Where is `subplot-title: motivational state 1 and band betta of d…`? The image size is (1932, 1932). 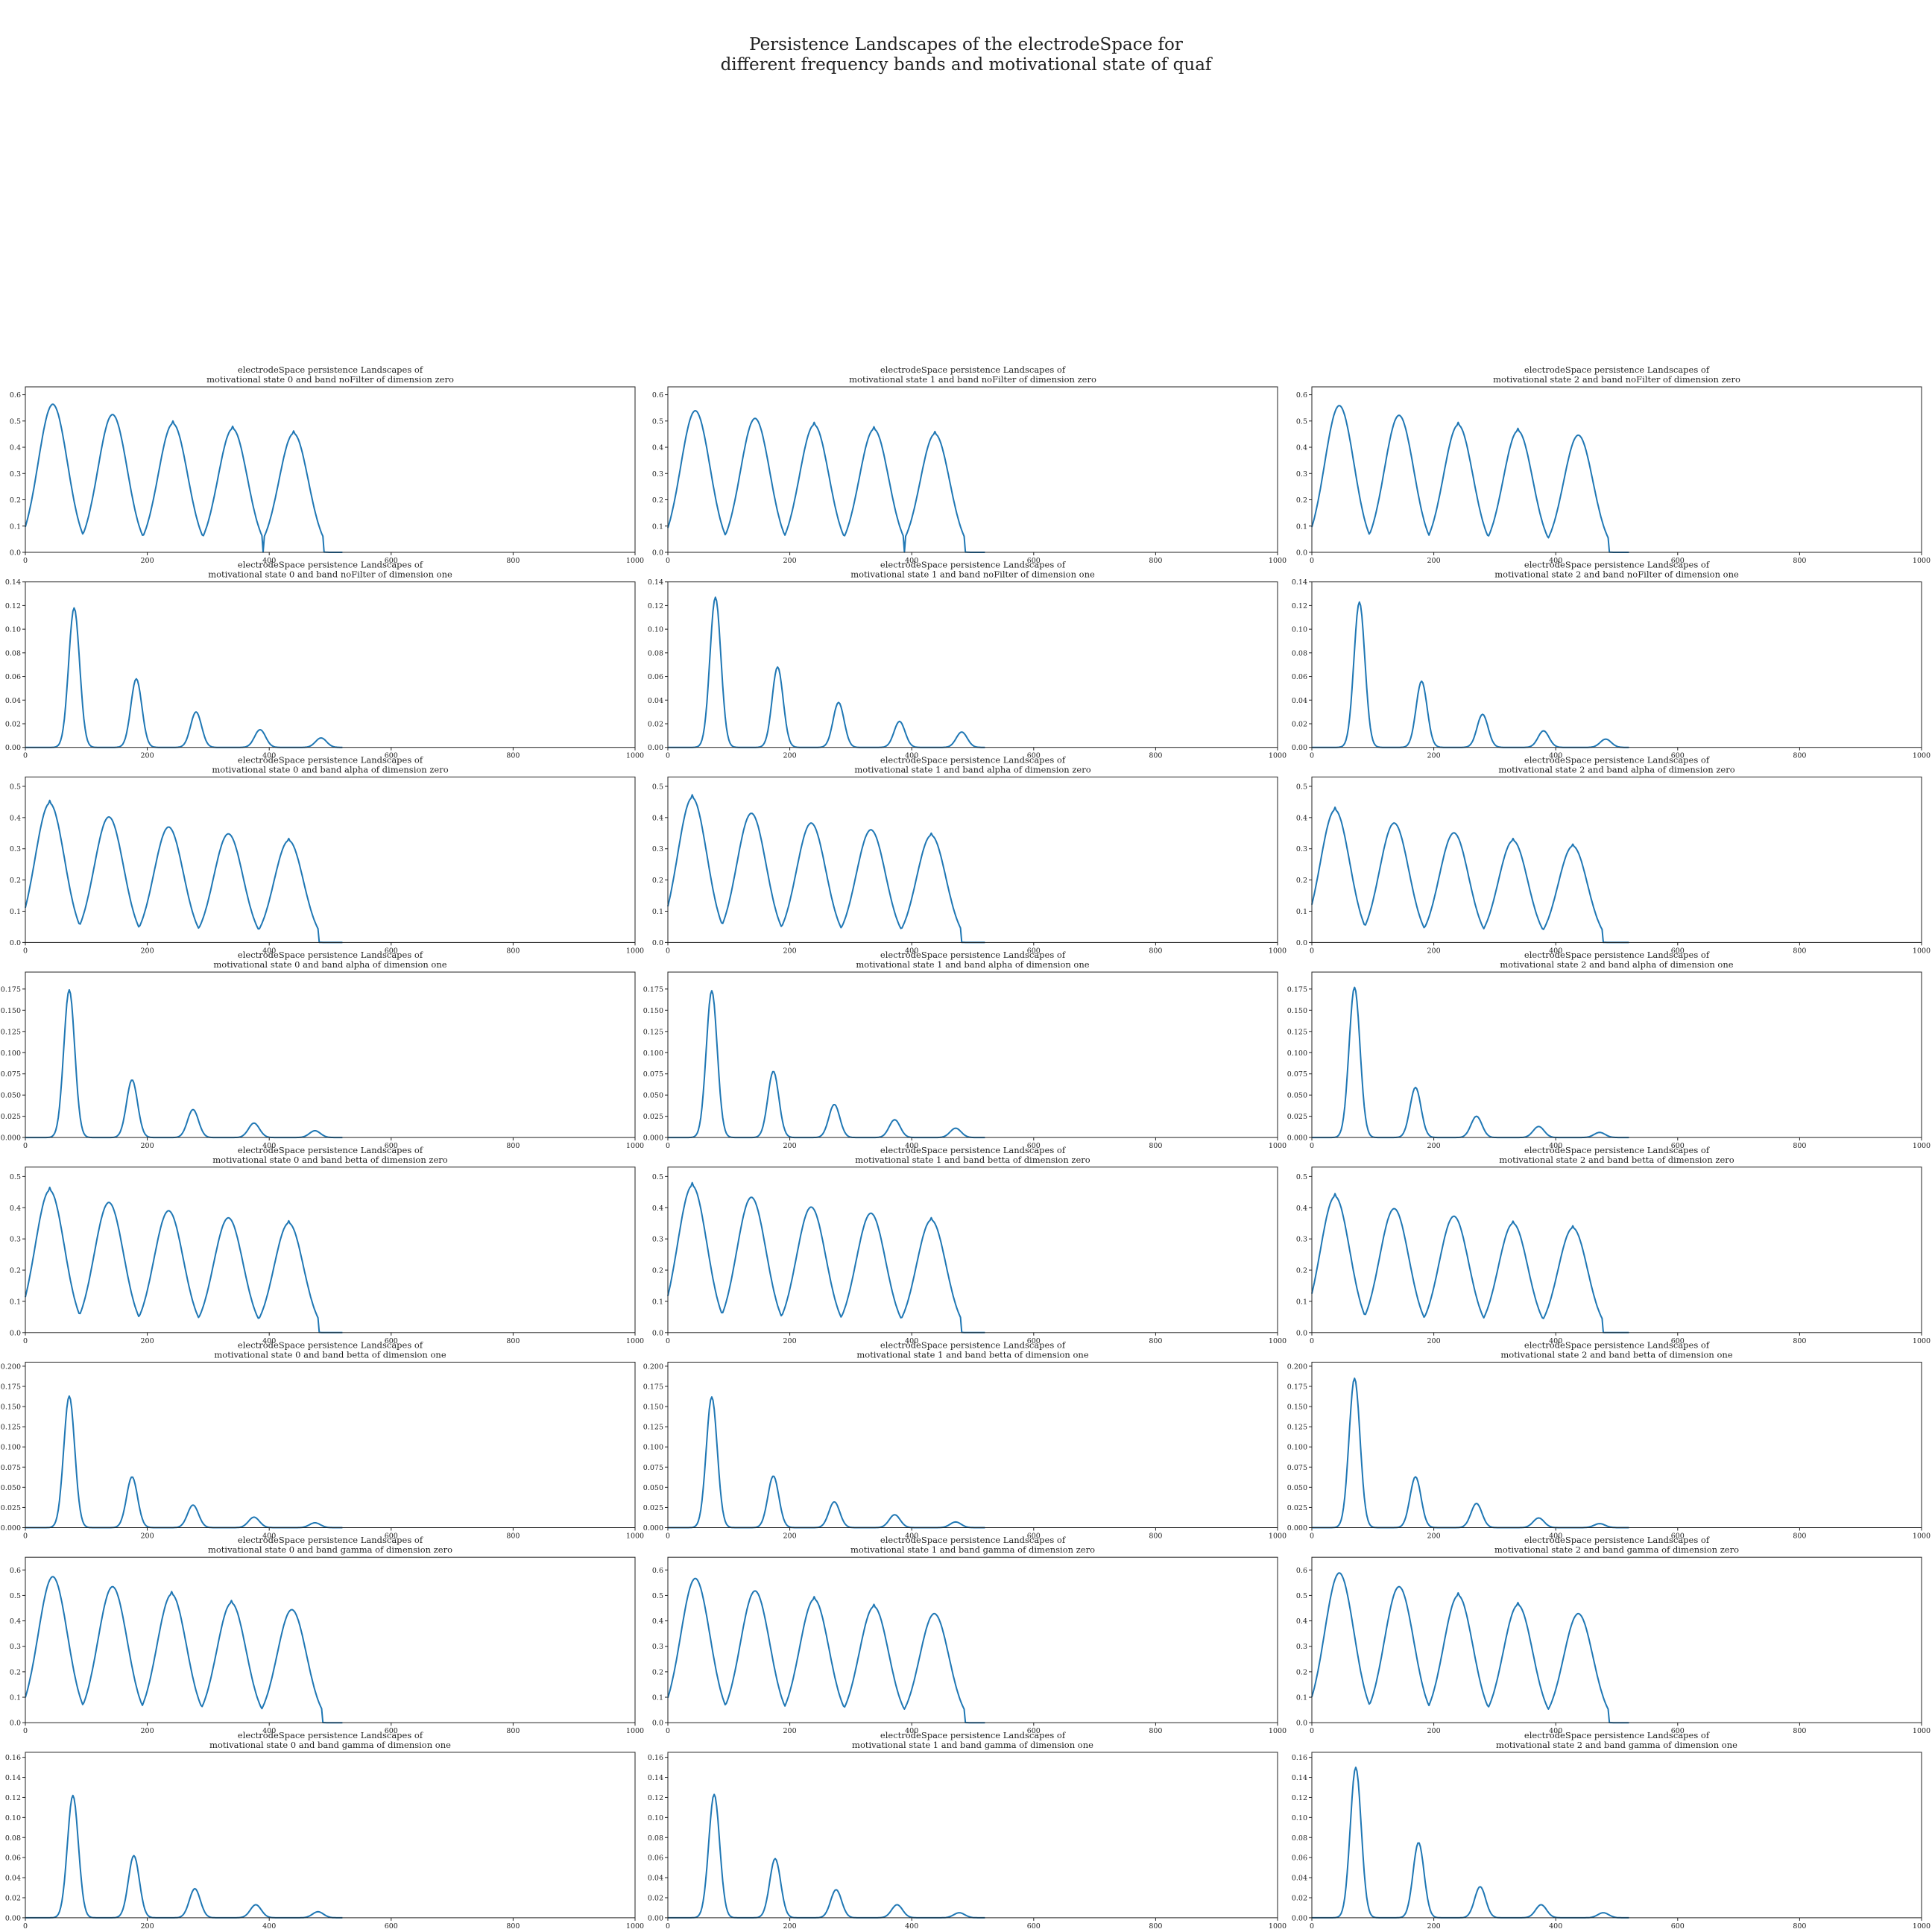
subplot-title: motivational state 1 and band betta of d… is located at coordinates (972, 1160).